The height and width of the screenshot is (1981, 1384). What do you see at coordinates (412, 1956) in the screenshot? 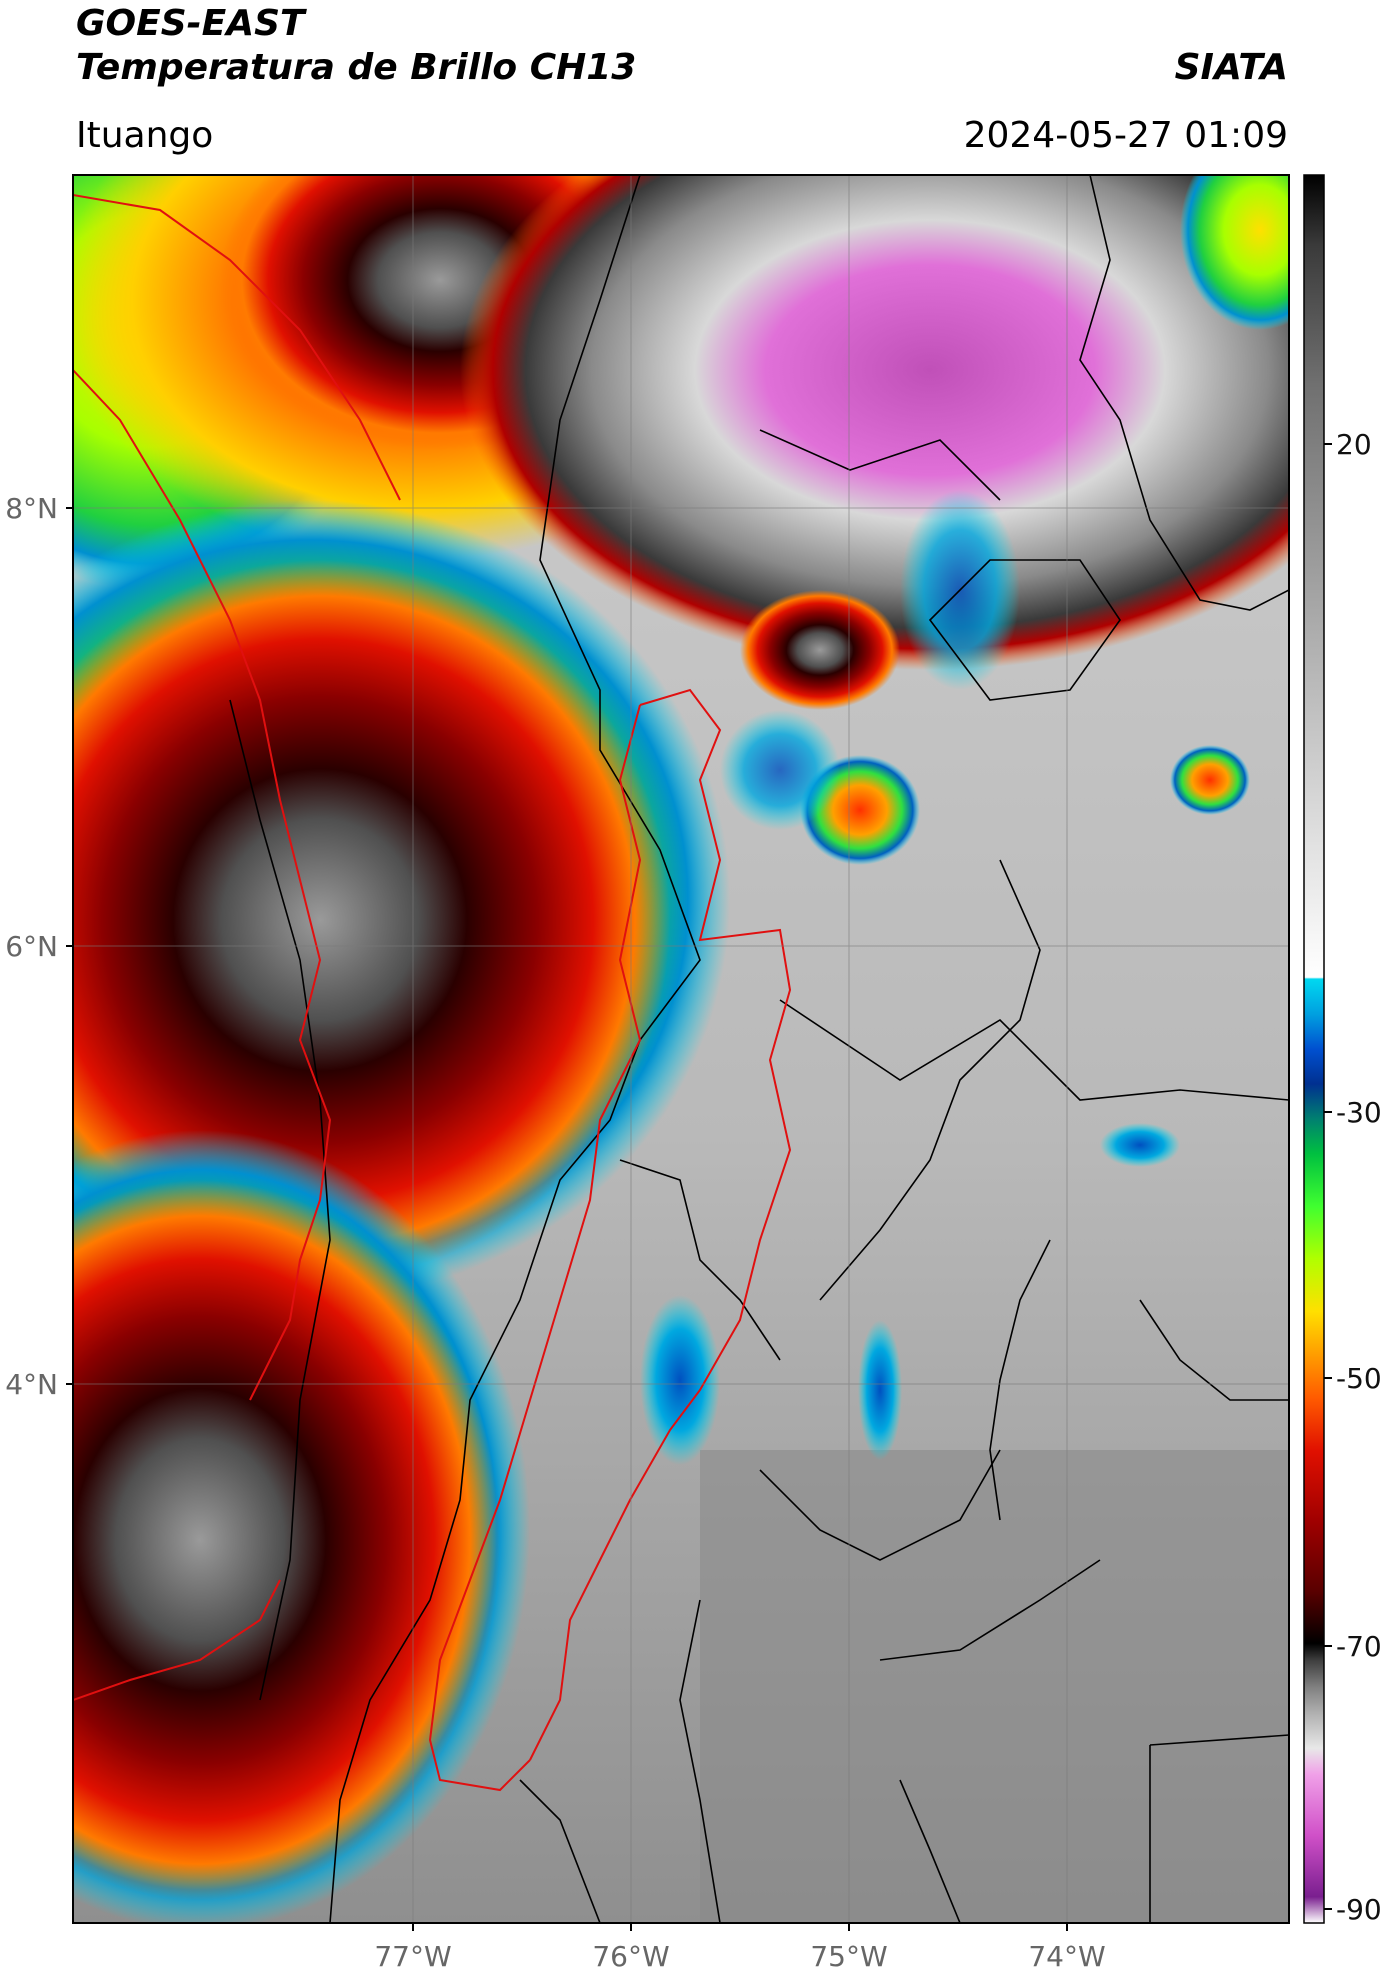
I see `lon-tick-77w: 77°W` at bounding box center [412, 1956].